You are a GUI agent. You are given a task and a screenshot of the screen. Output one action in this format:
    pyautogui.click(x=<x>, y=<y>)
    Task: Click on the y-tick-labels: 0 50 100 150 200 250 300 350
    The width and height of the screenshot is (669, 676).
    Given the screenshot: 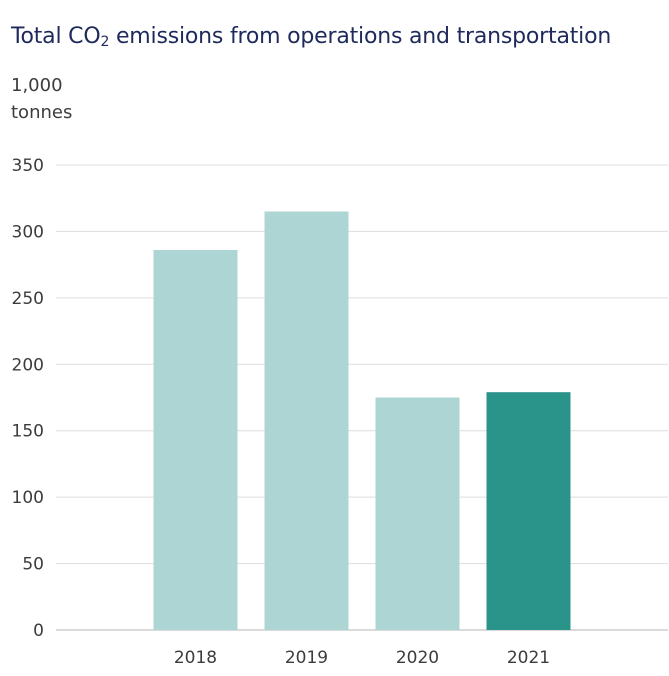 What is the action you would take?
    pyautogui.click(x=28, y=398)
    